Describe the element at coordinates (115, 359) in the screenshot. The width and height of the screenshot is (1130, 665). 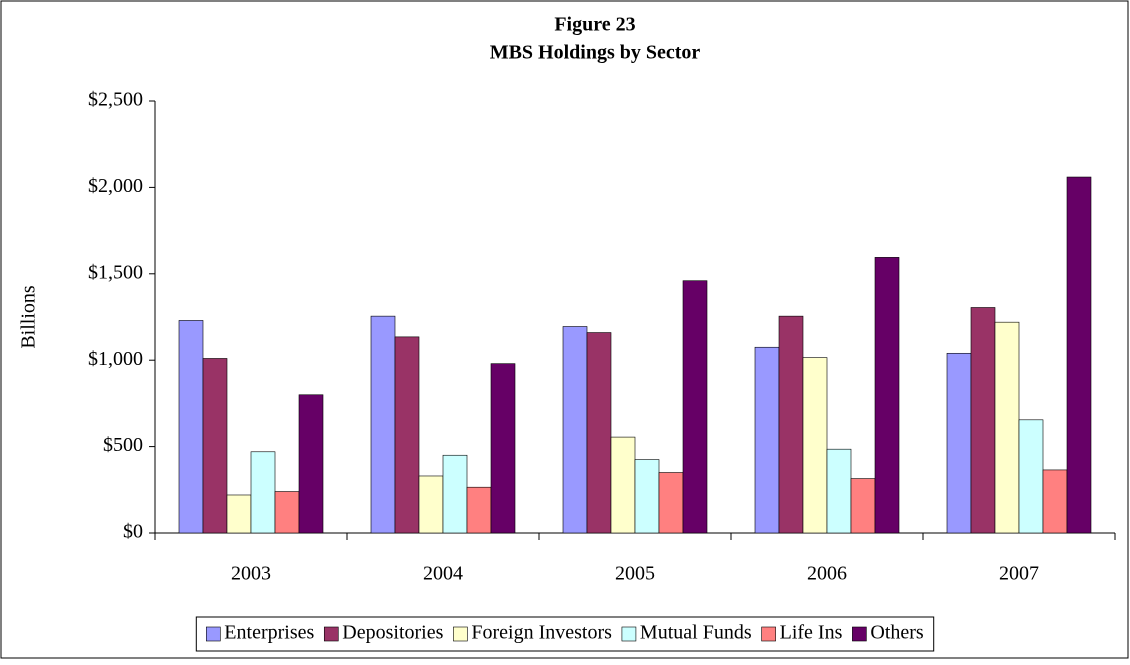
I see `y-tick-label: $1,000` at that location.